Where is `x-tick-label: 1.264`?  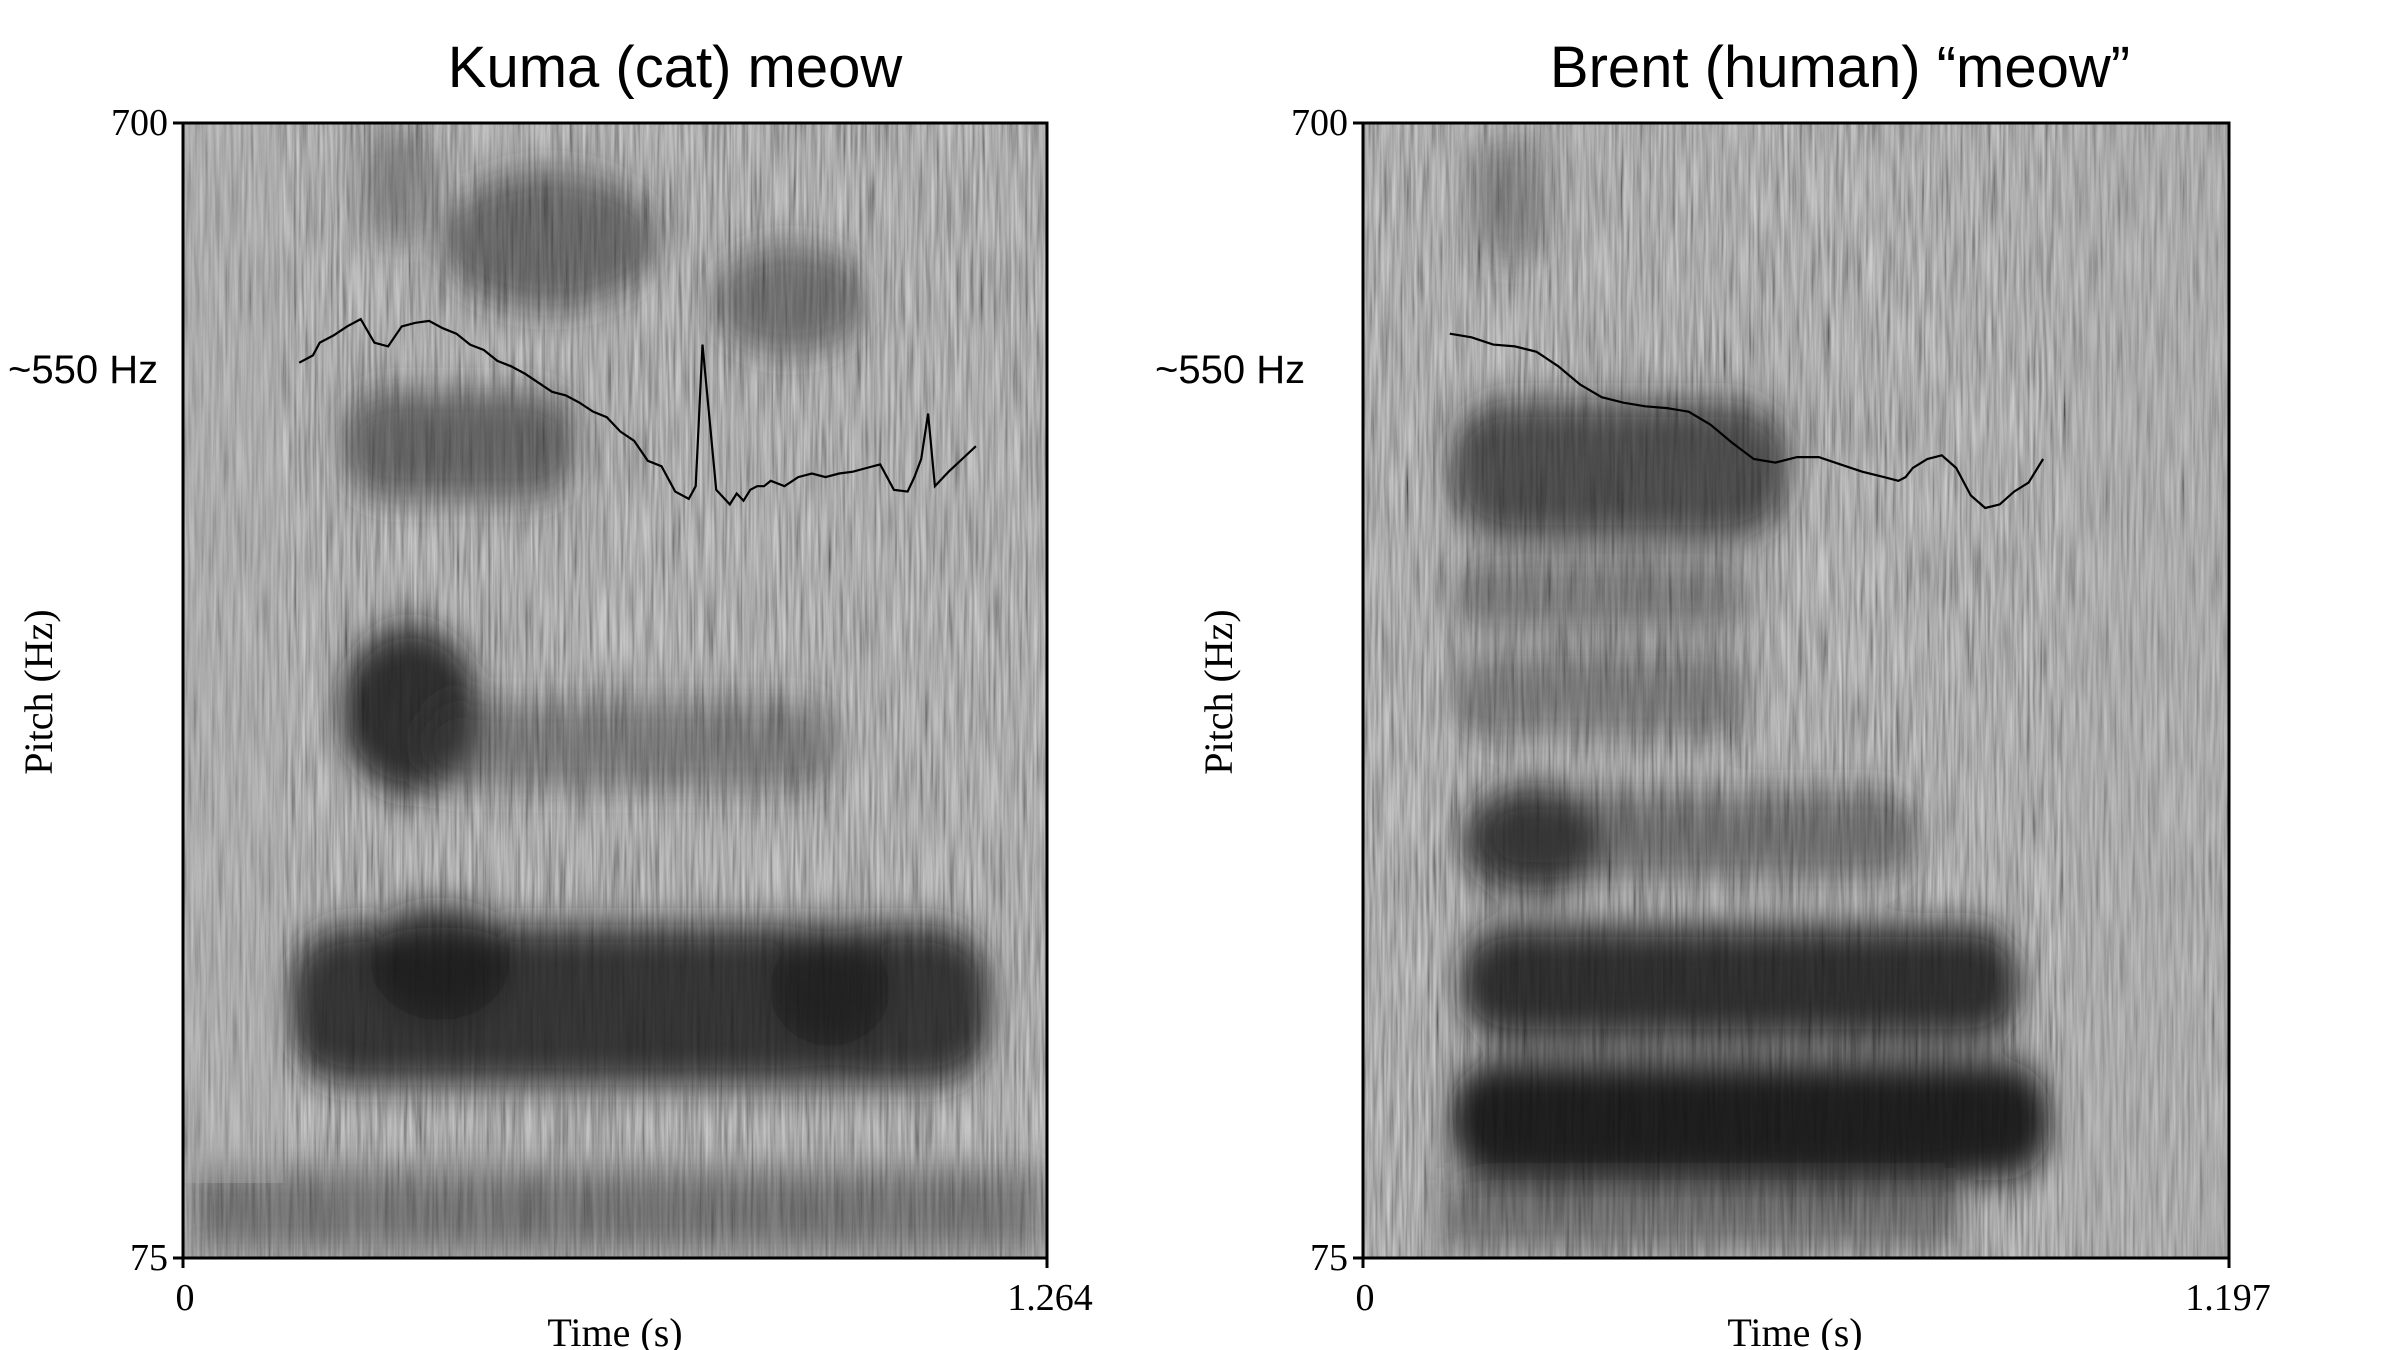 x-tick-label: 1.264 is located at coordinates (1050, 1298).